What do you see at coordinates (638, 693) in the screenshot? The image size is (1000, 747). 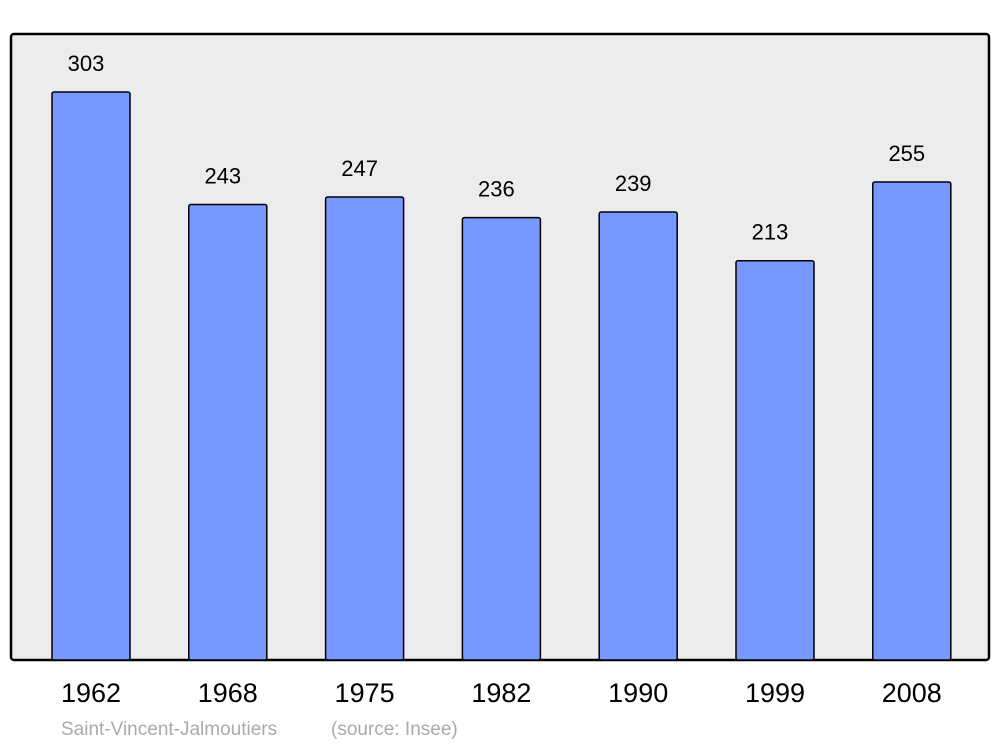 I see `x-tick-label: 1990` at bounding box center [638, 693].